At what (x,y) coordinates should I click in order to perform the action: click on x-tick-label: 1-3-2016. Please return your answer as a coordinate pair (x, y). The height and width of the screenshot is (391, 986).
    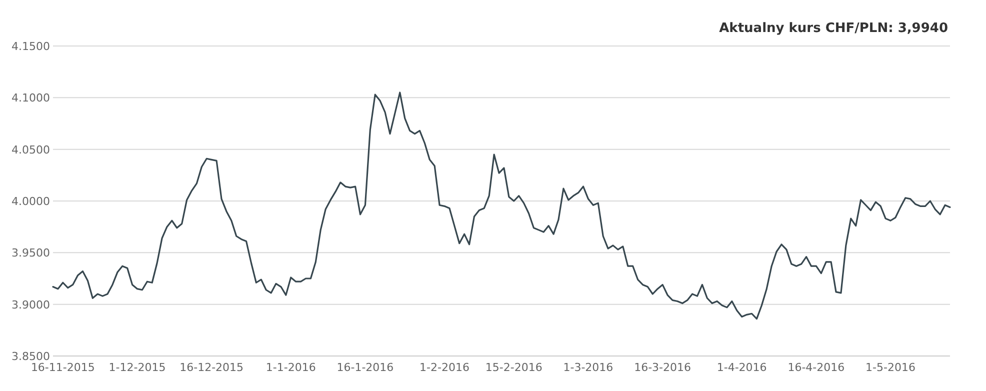
    Looking at the image, I should click on (588, 367).